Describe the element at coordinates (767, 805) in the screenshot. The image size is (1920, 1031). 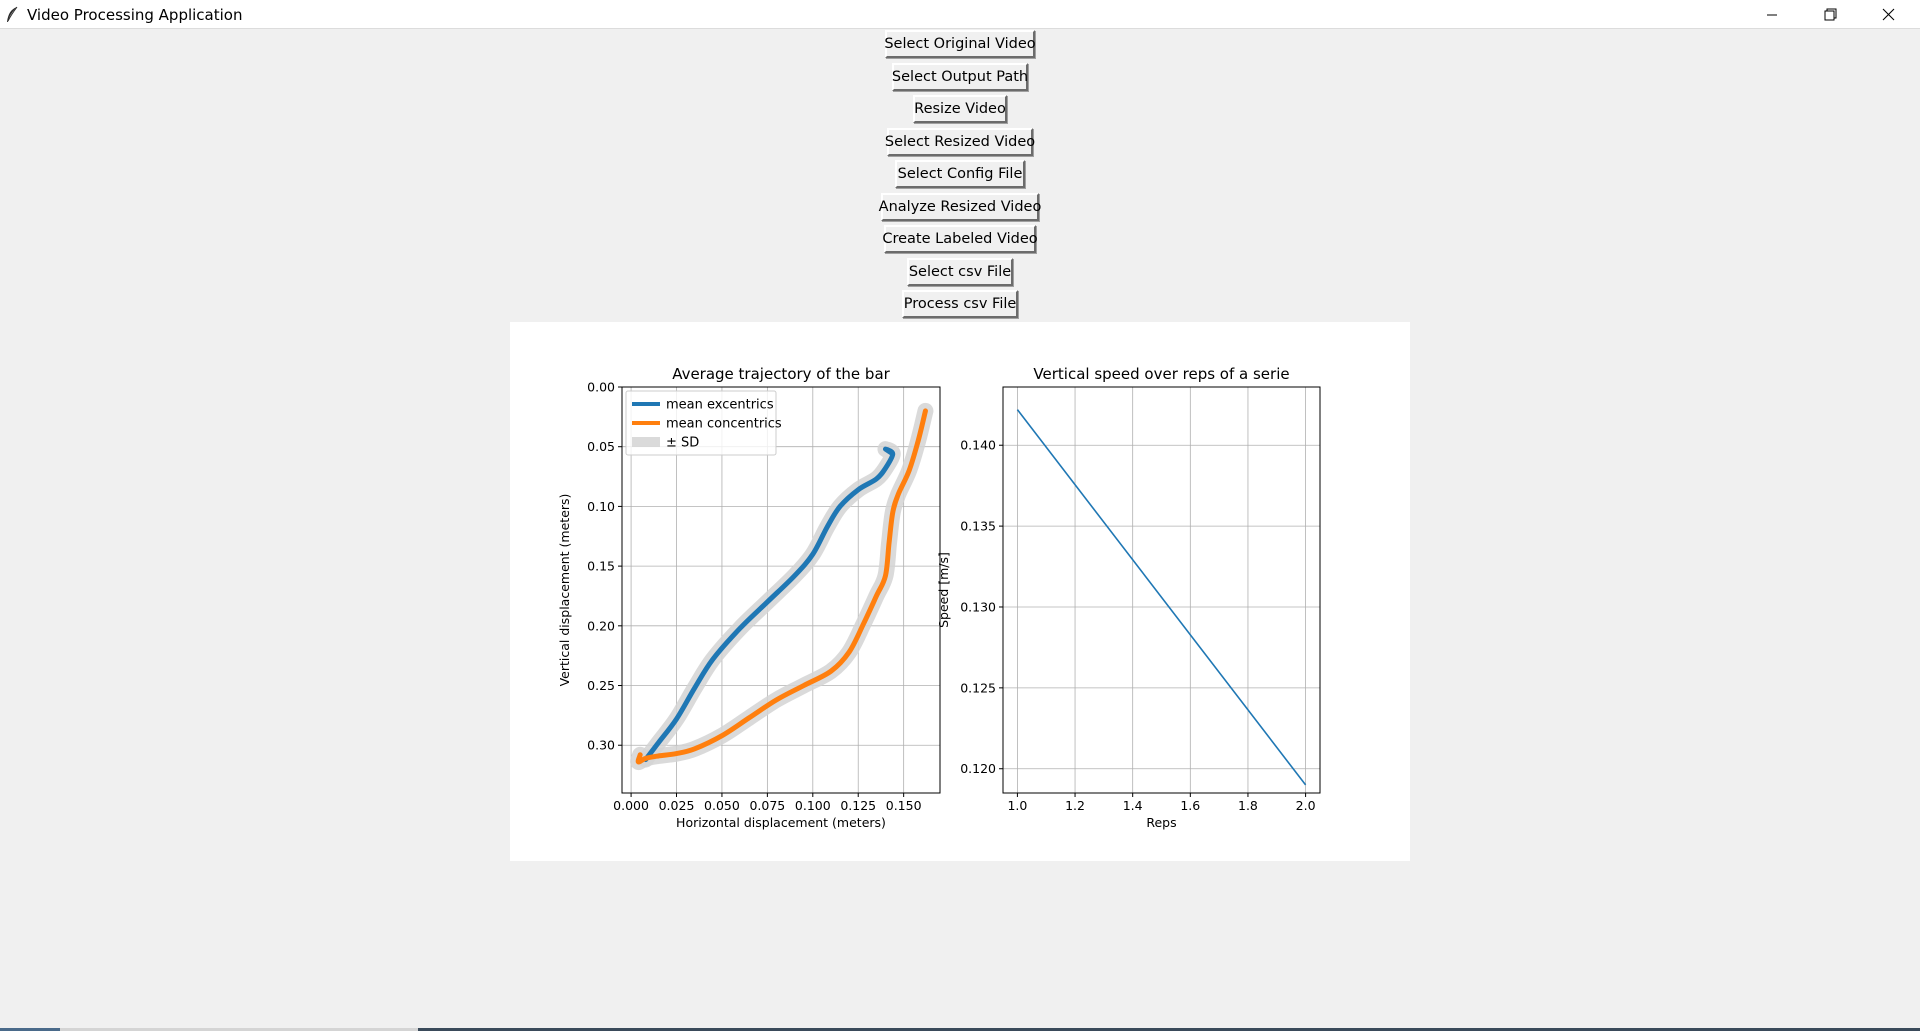
I see `x-tick-label: 0.075` at that location.